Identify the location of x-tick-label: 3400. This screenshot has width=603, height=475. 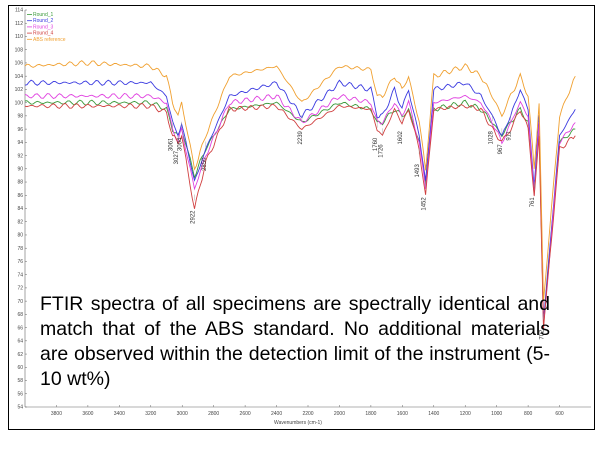
(119, 414).